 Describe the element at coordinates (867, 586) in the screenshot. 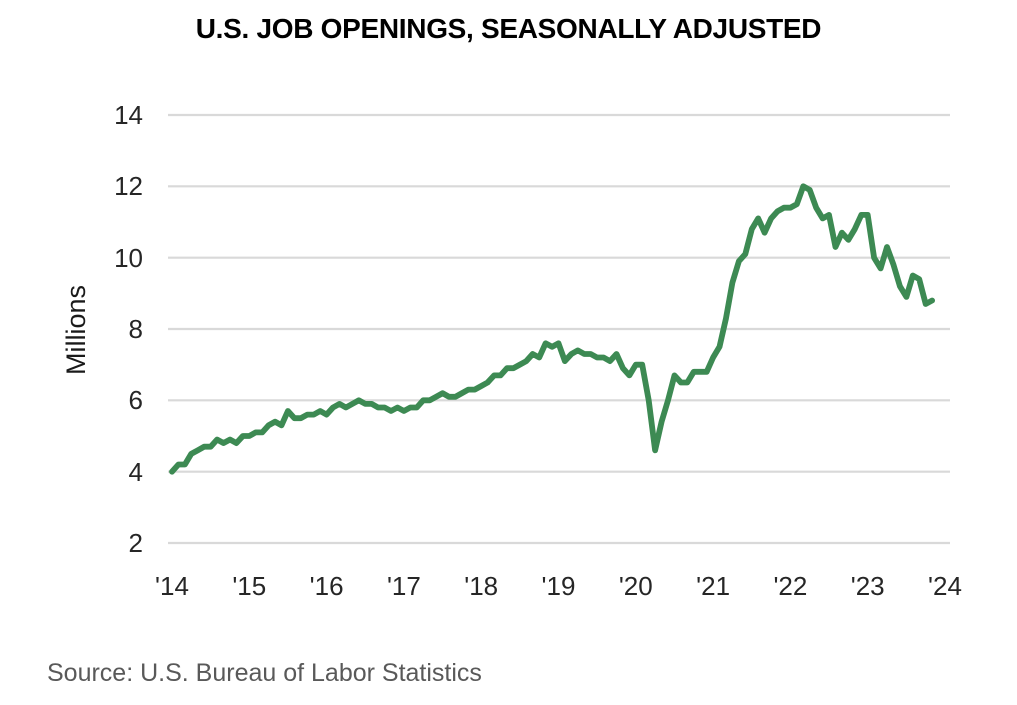

I see `x-tick-label: '23` at that location.